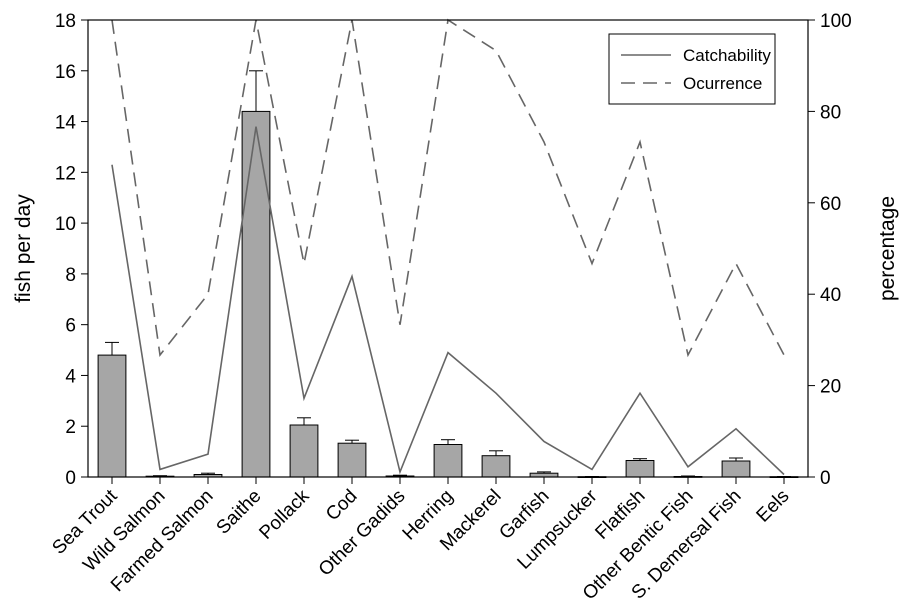 The image size is (909, 615). Describe the element at coordinates (284, 514) in the screenshot. I see `x-tick-label-pollack: Pollack` at that location.